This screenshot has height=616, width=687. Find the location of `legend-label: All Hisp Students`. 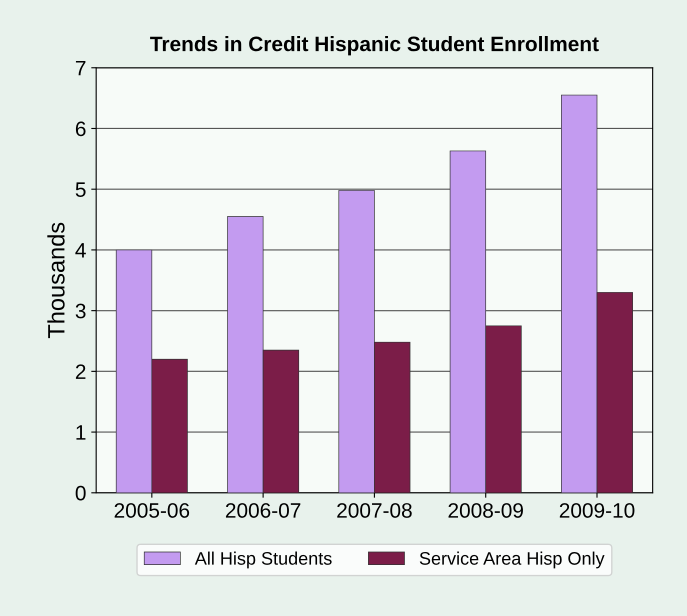

legend-label: All Hisp Students is located at coordinates (263, 560).